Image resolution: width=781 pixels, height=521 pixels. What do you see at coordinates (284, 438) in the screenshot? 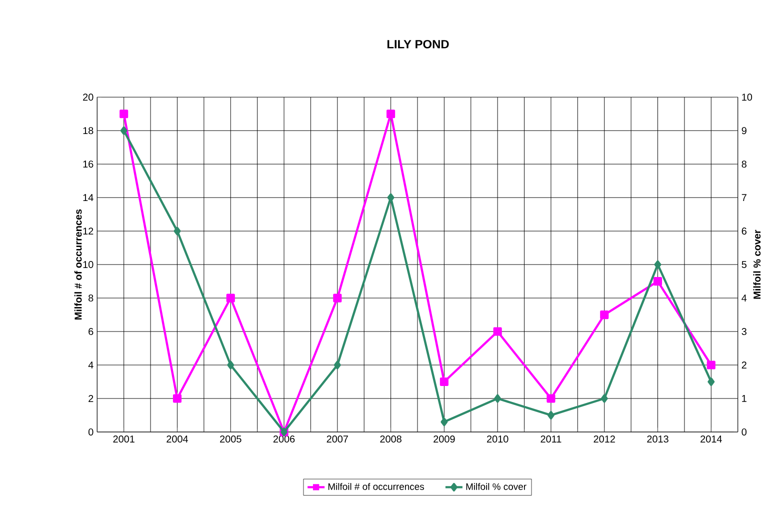
I see `x-tick-label: 2006` at bounding box center [284, 438].